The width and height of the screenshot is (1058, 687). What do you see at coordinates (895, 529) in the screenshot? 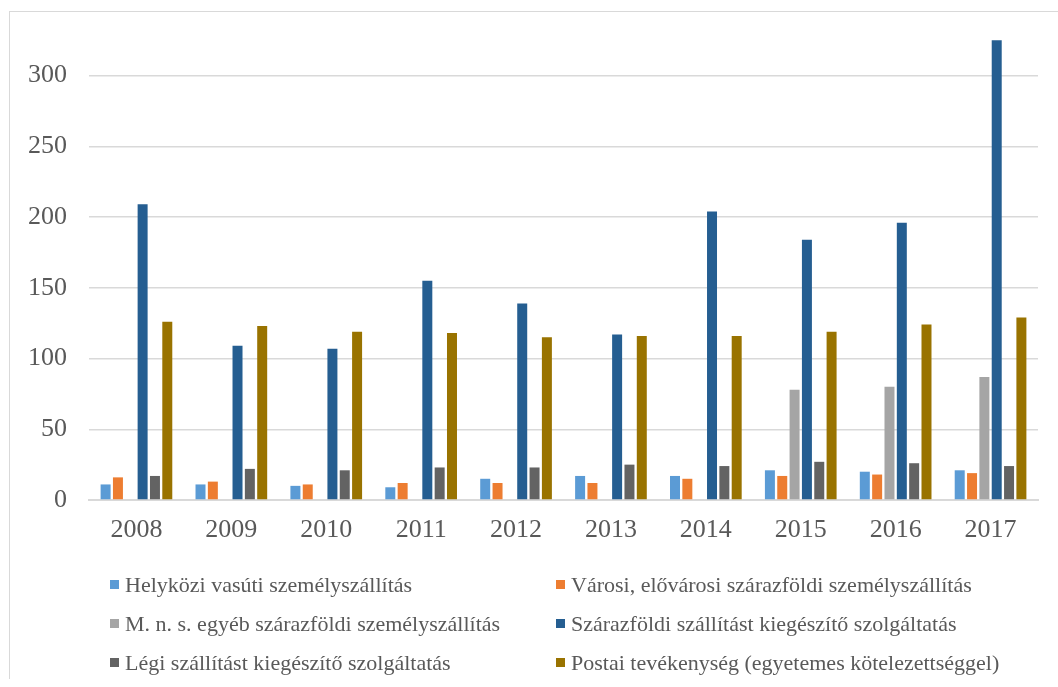
I see `x-tick-label: 2016` at bounding box center [895, 529].